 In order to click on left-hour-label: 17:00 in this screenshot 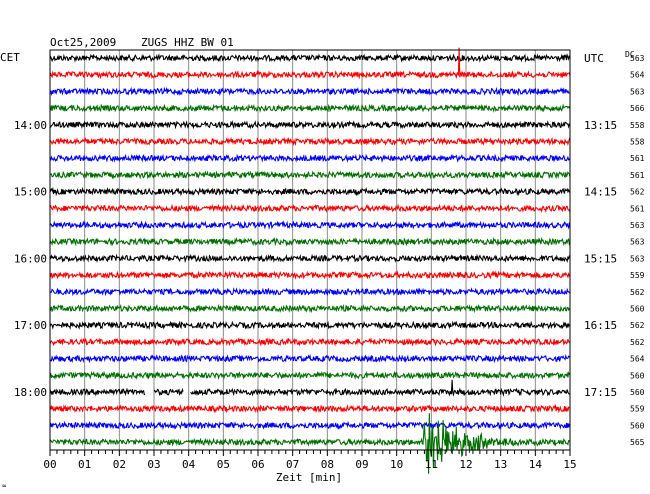, I will do `click(30, 325)`.